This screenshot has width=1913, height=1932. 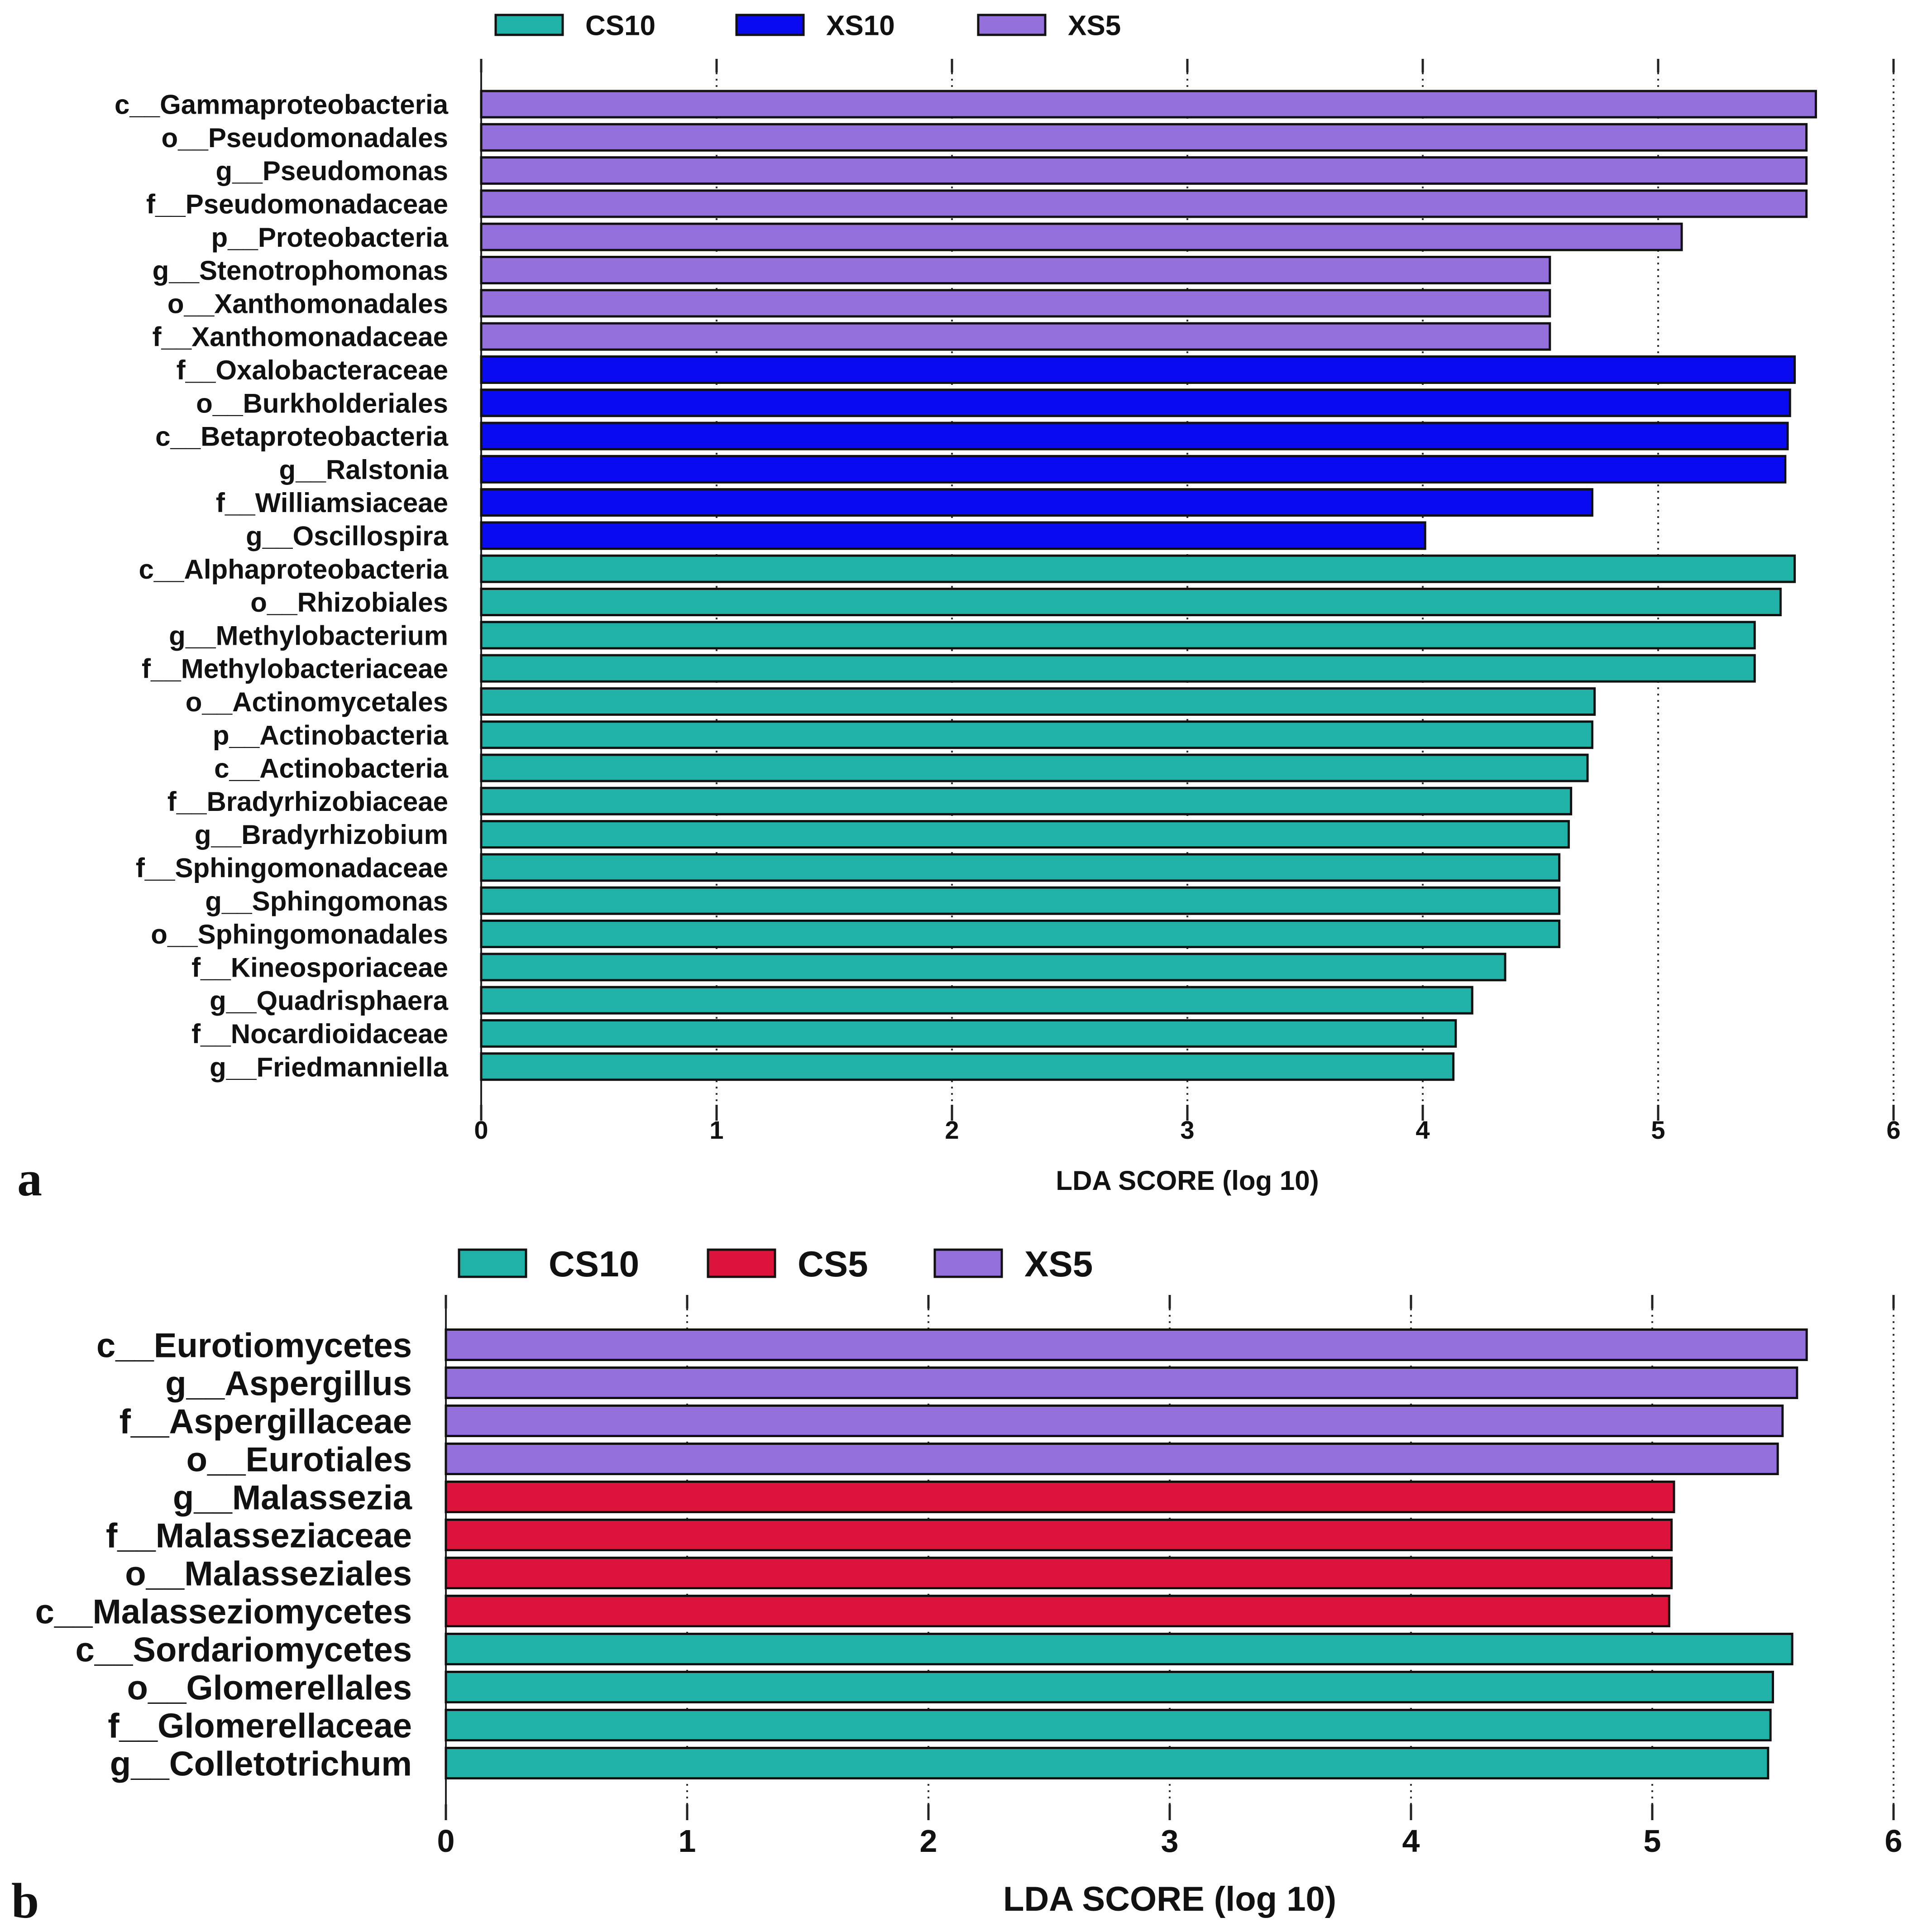 I want to click on bar-label: c__Betaproteobacteria, so click(x=302, y=437).